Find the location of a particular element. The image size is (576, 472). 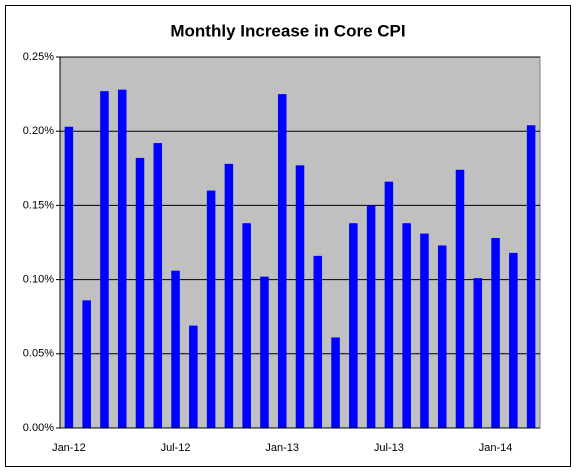

y-tick-label: 0.00% is located at coordinates (38, 428).